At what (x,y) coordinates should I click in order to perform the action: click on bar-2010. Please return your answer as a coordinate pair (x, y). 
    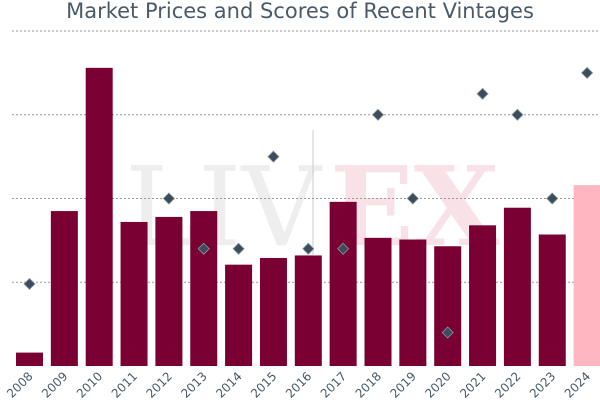
    Looking at the image, I should click on (99, 216).